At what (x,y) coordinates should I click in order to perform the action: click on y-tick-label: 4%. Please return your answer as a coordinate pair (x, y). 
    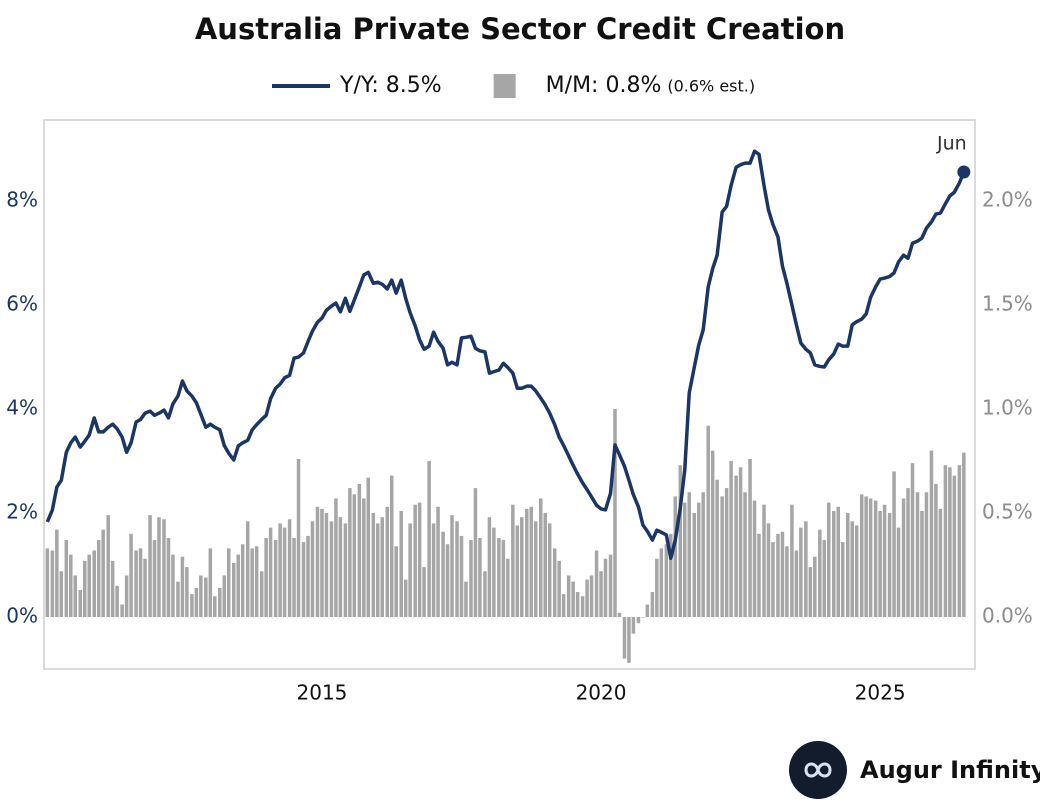
    Looking at the image, I should click on (22, 408).